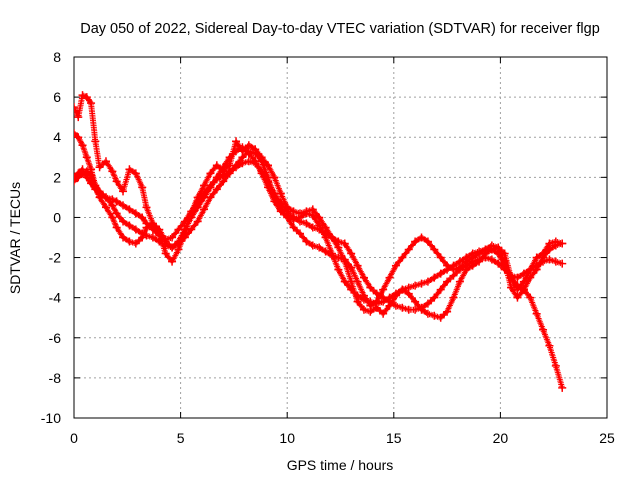  I want to click on x-tick-label: 5, so click(181, 438).